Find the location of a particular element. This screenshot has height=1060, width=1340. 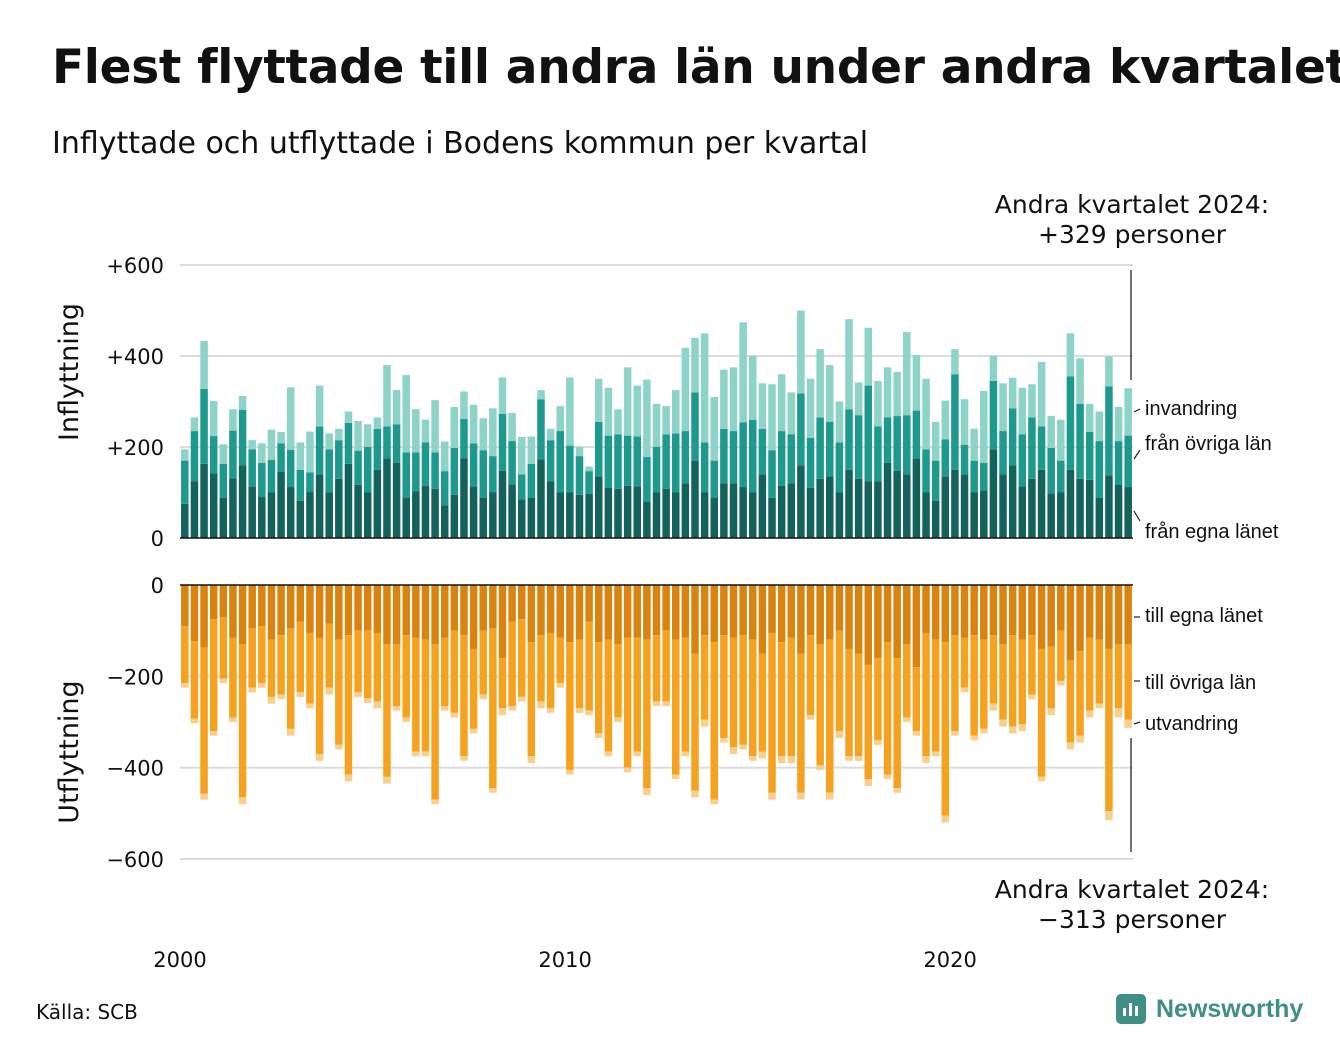

top-annotation-line1: Andra kvartalet 2024: is located at coordinates (1132, 204).